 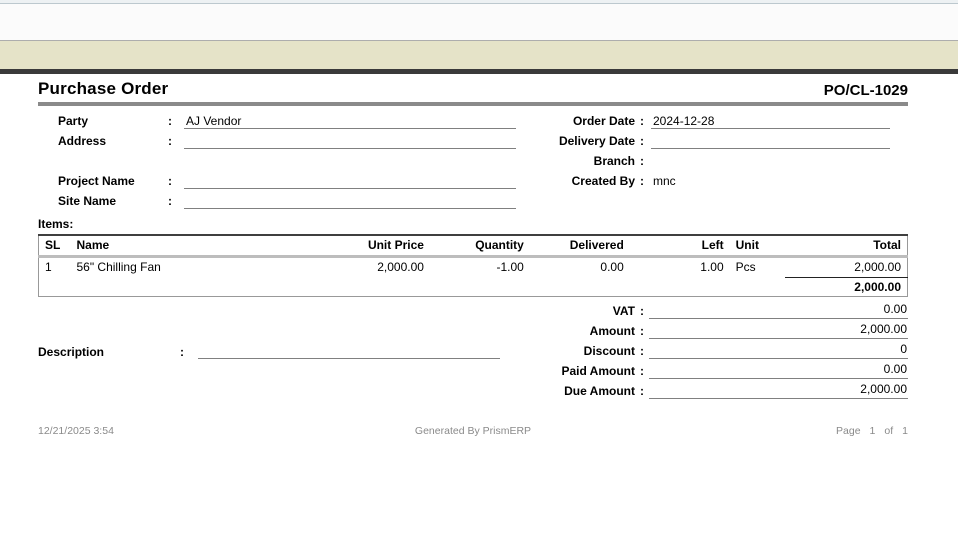 I want to click on items-total-row: 2,000.00, so click(x=473, y=286).